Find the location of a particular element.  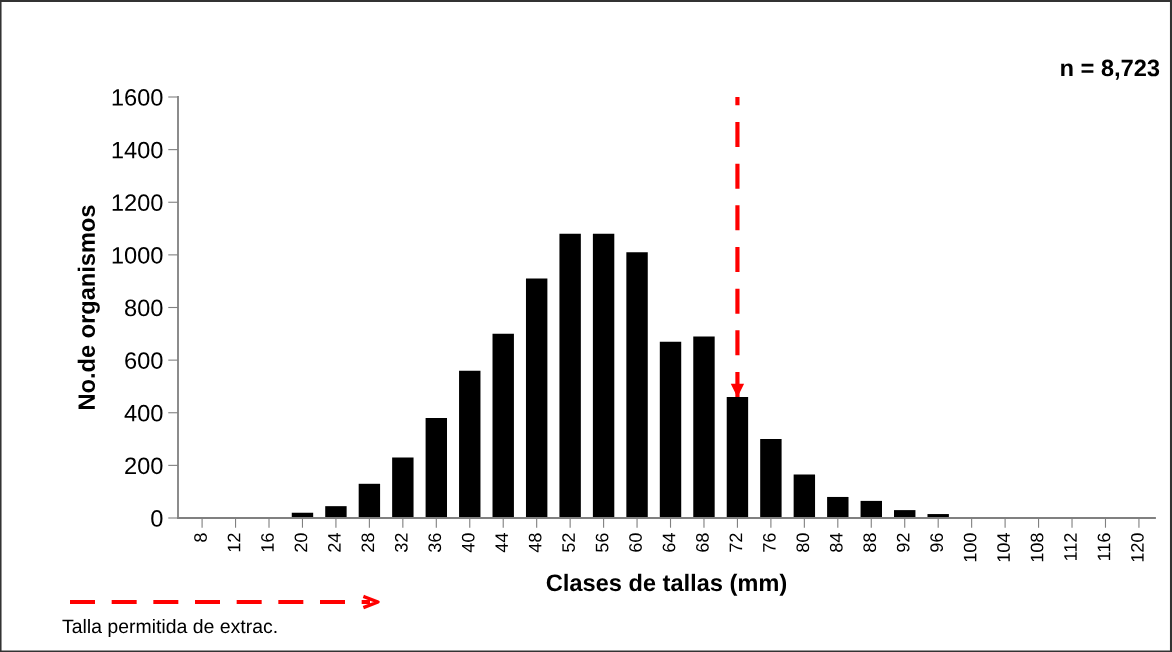

x-tick-label: 84 is located at coordinates (836, 542).